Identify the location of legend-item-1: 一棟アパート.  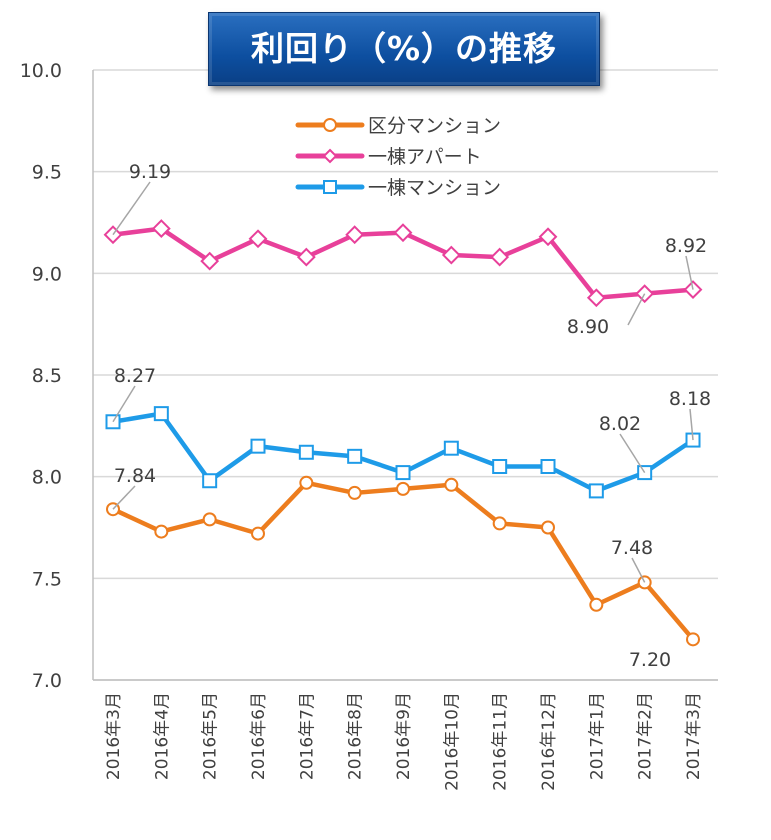
(388, 157).